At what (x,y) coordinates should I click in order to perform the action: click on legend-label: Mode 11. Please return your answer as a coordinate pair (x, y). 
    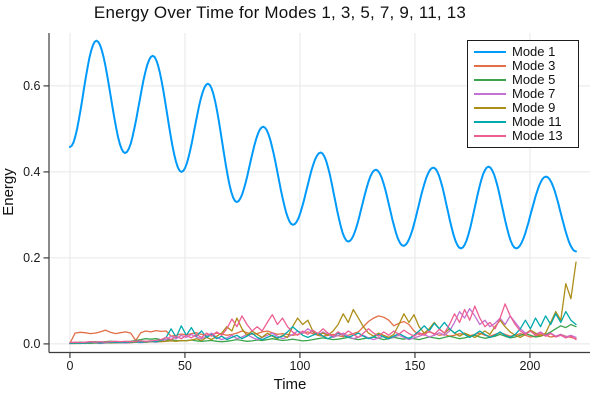
    Looking at the image, I should click on (537, 121).